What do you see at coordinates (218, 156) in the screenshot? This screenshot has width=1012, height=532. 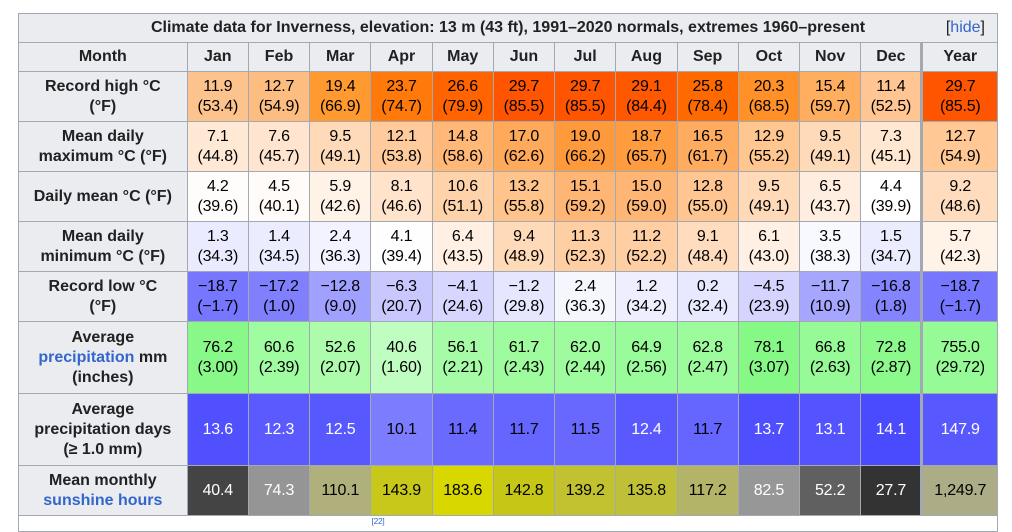 I see `cell-value-imperial: (44.8)` at bounding box center [218, 156].